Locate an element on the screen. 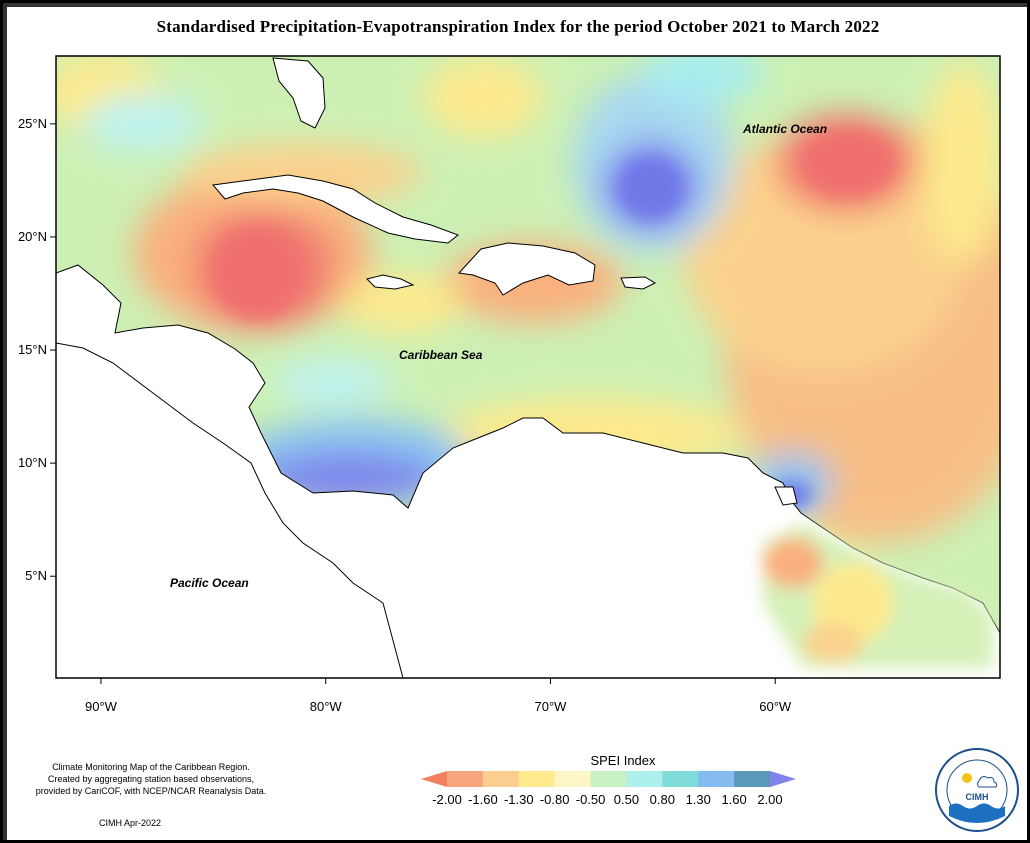 The width and height of the screenshot is (1030, 843). lon-tick-label: 90°W is located at coordinates (101, 706).